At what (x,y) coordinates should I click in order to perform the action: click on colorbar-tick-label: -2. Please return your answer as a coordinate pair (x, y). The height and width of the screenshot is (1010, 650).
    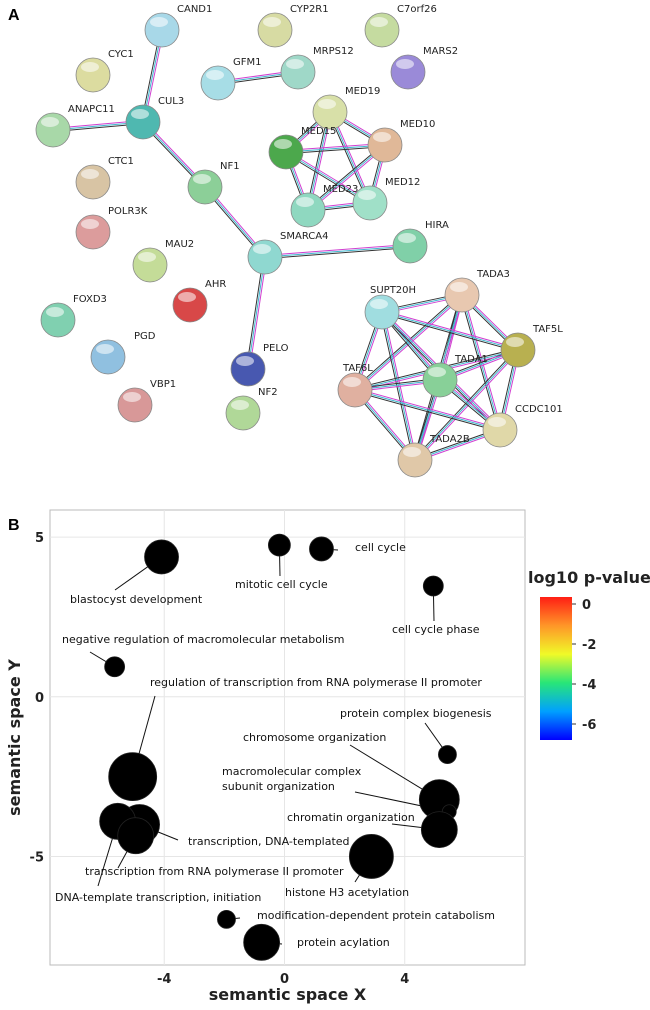
    Looking at the image, I should click on (589, 645).